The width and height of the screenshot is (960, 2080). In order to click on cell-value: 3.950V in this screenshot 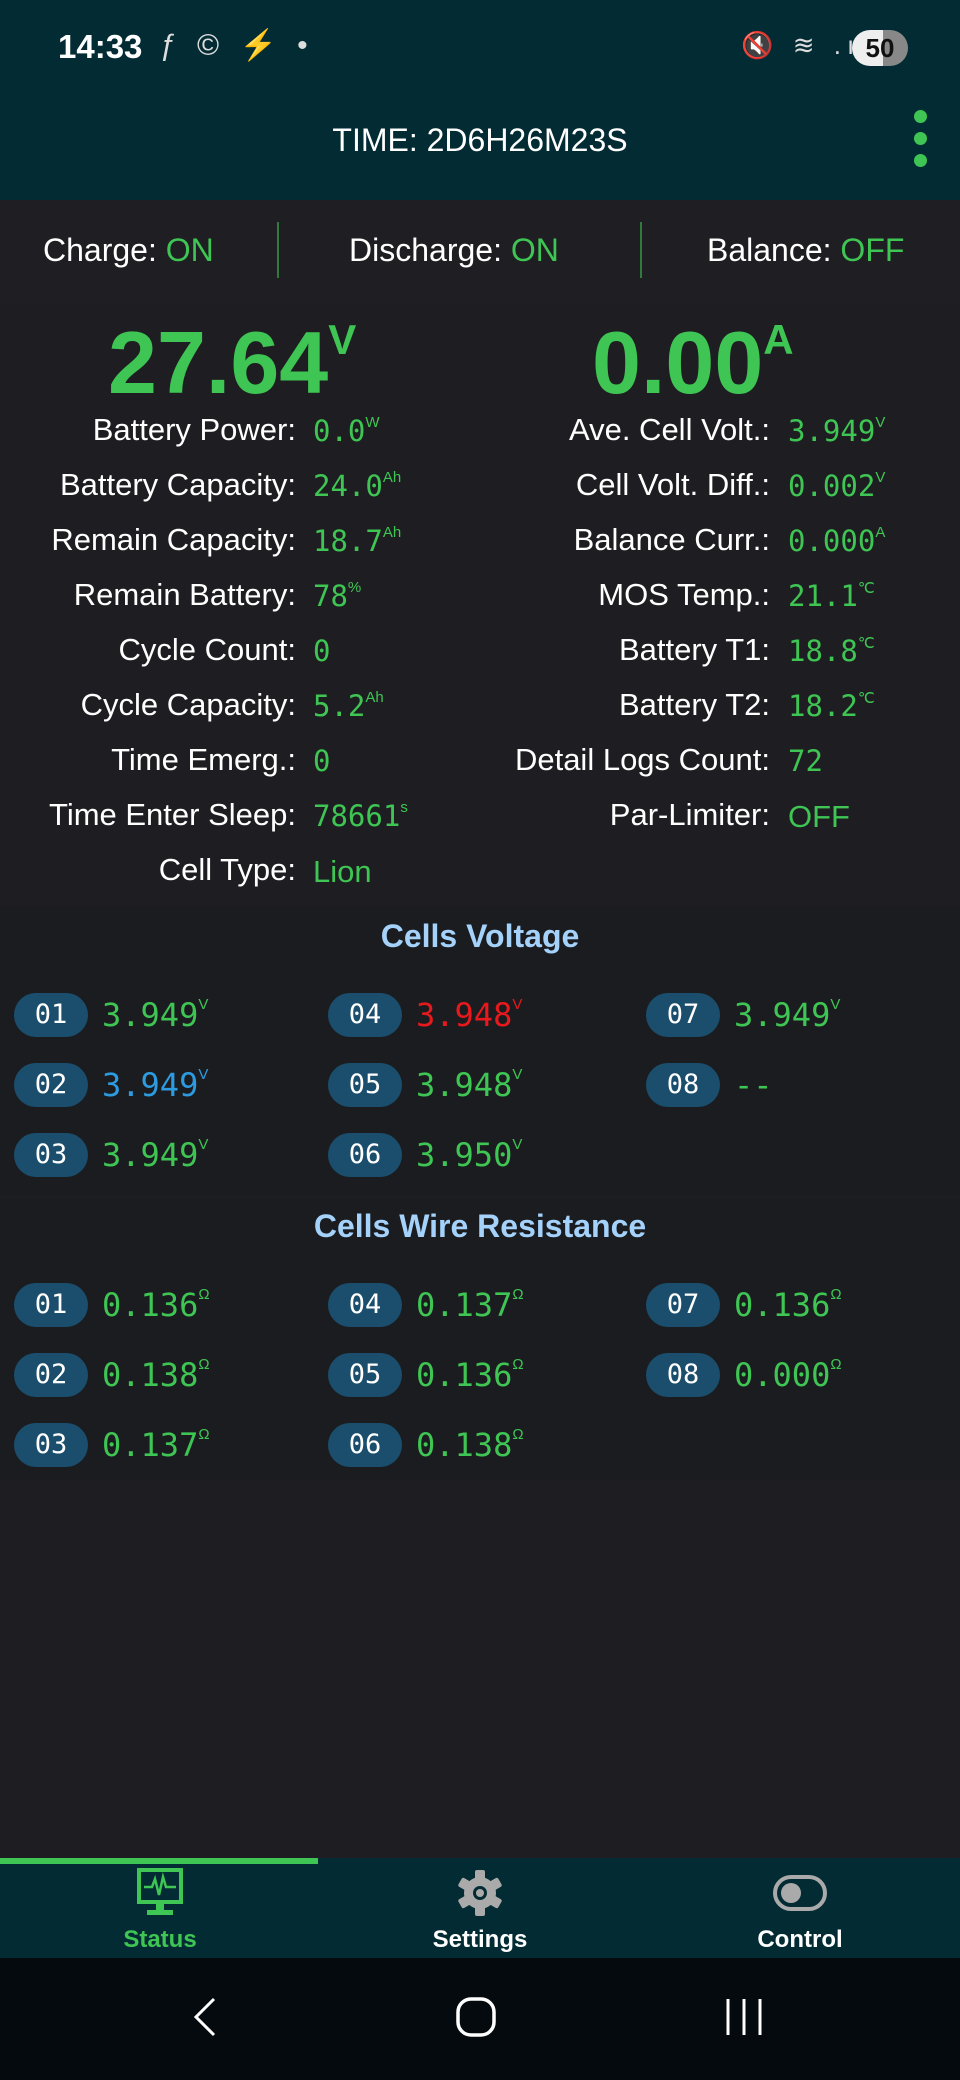, I will do `click(469, 1155)`.